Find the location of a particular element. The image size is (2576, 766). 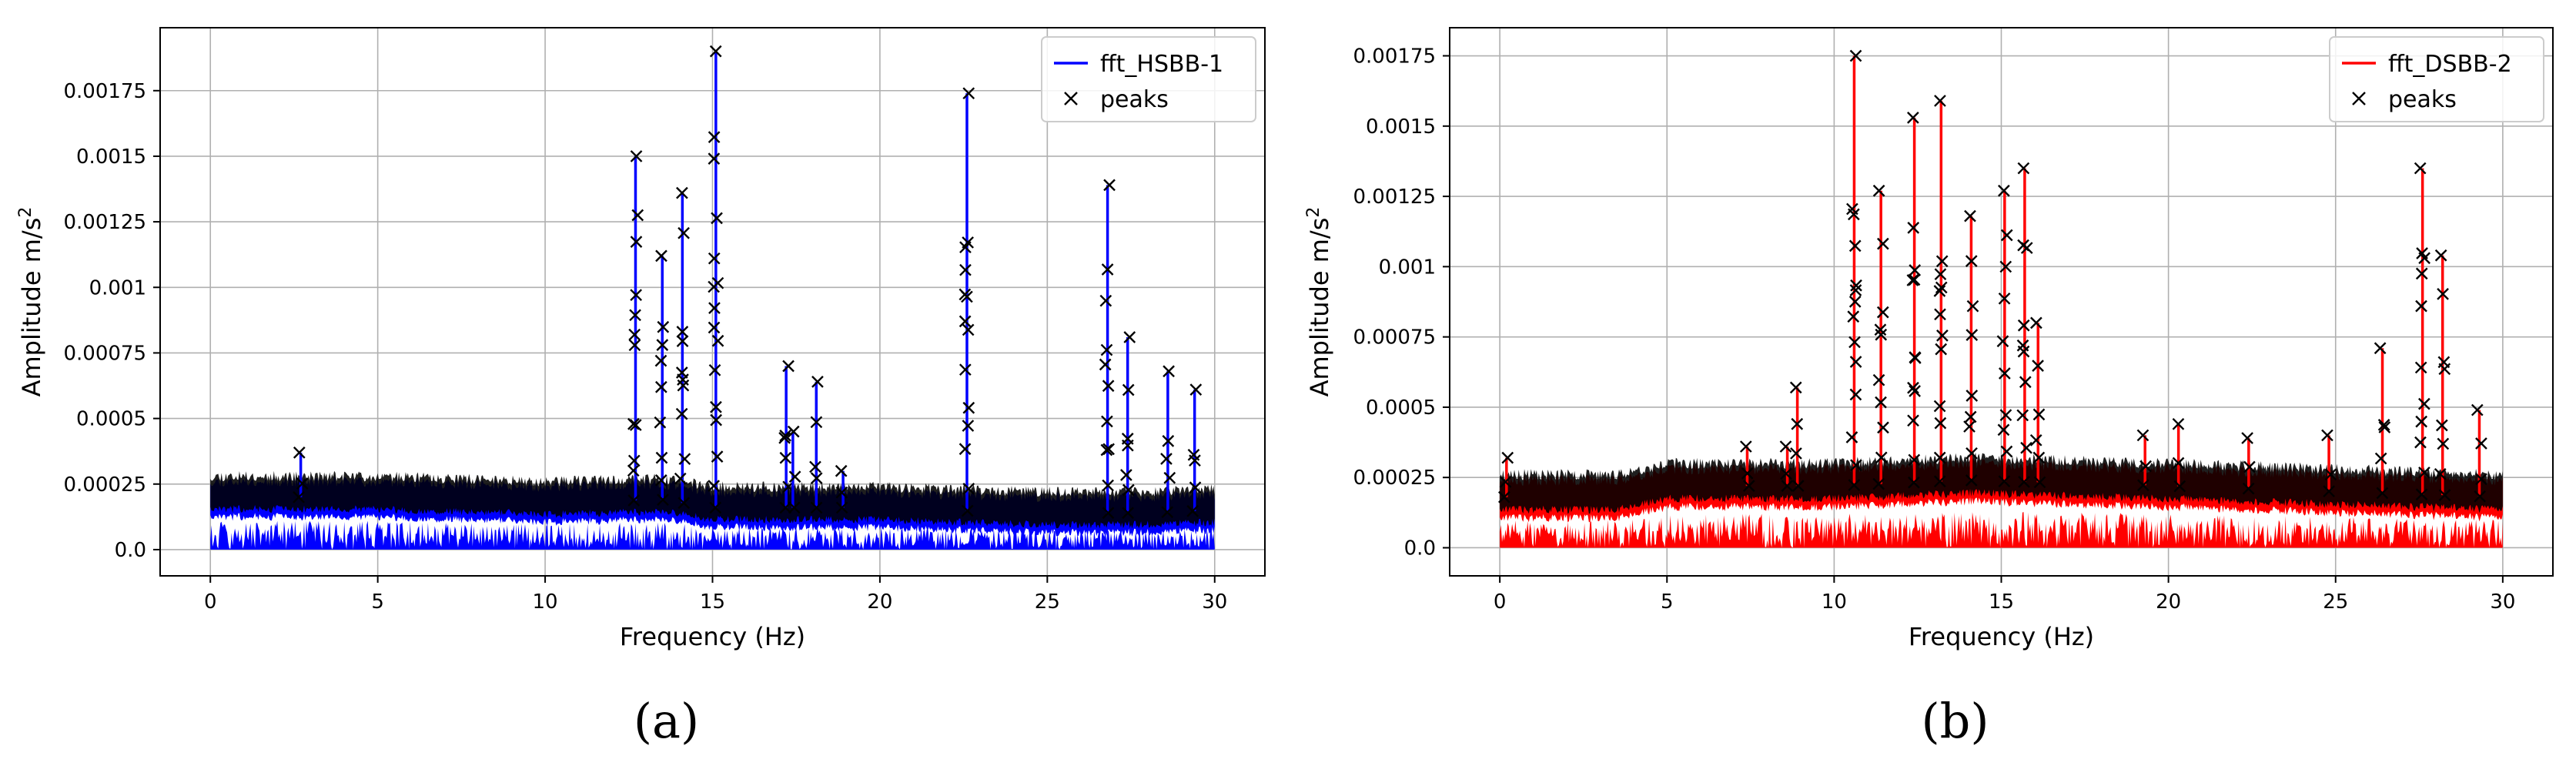

y-tick-label: 0.0015 is located at coordinates (1401, 127).